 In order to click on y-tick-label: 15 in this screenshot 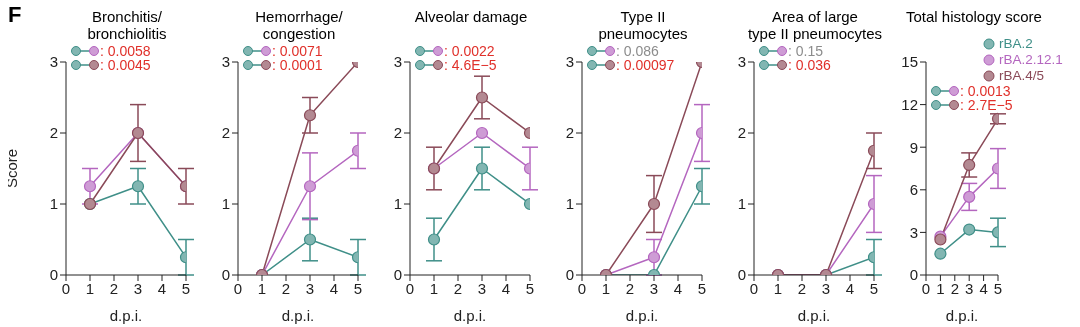, I will do `click(909, 62)`.